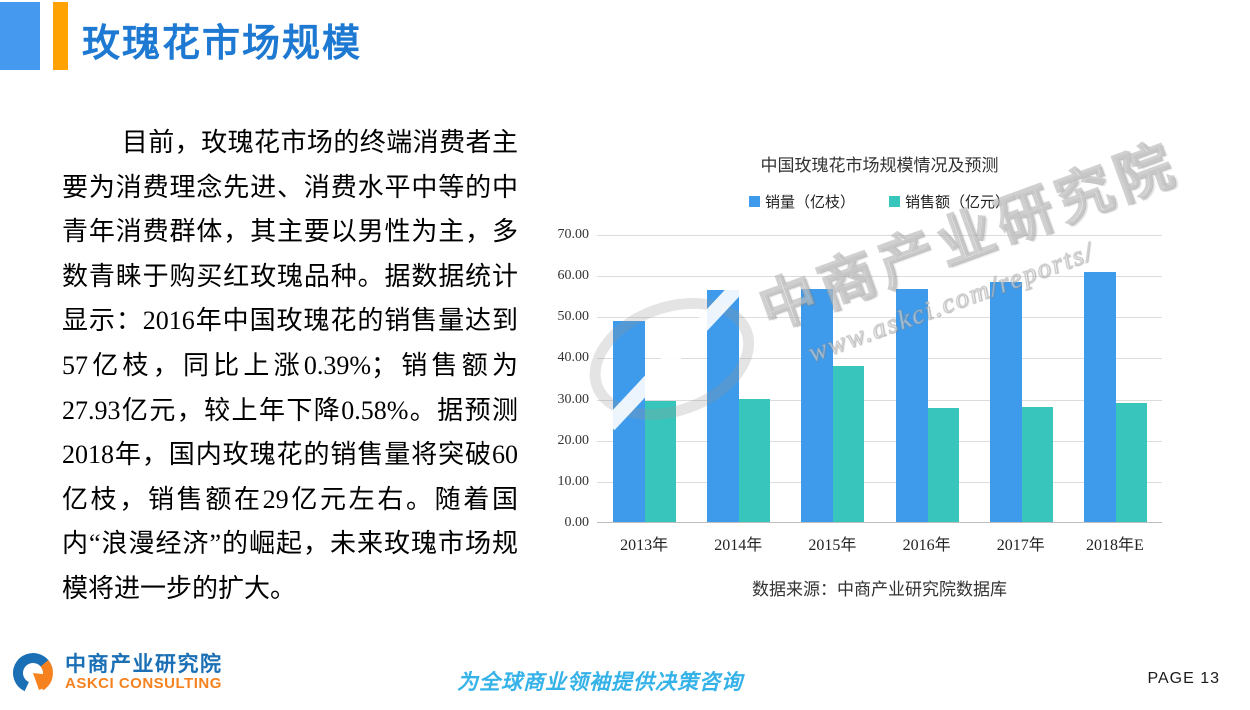 This screenshot has width=1250, height=710. I want to click on page-title: 玫瑰花市场规模, so click(222, 44).